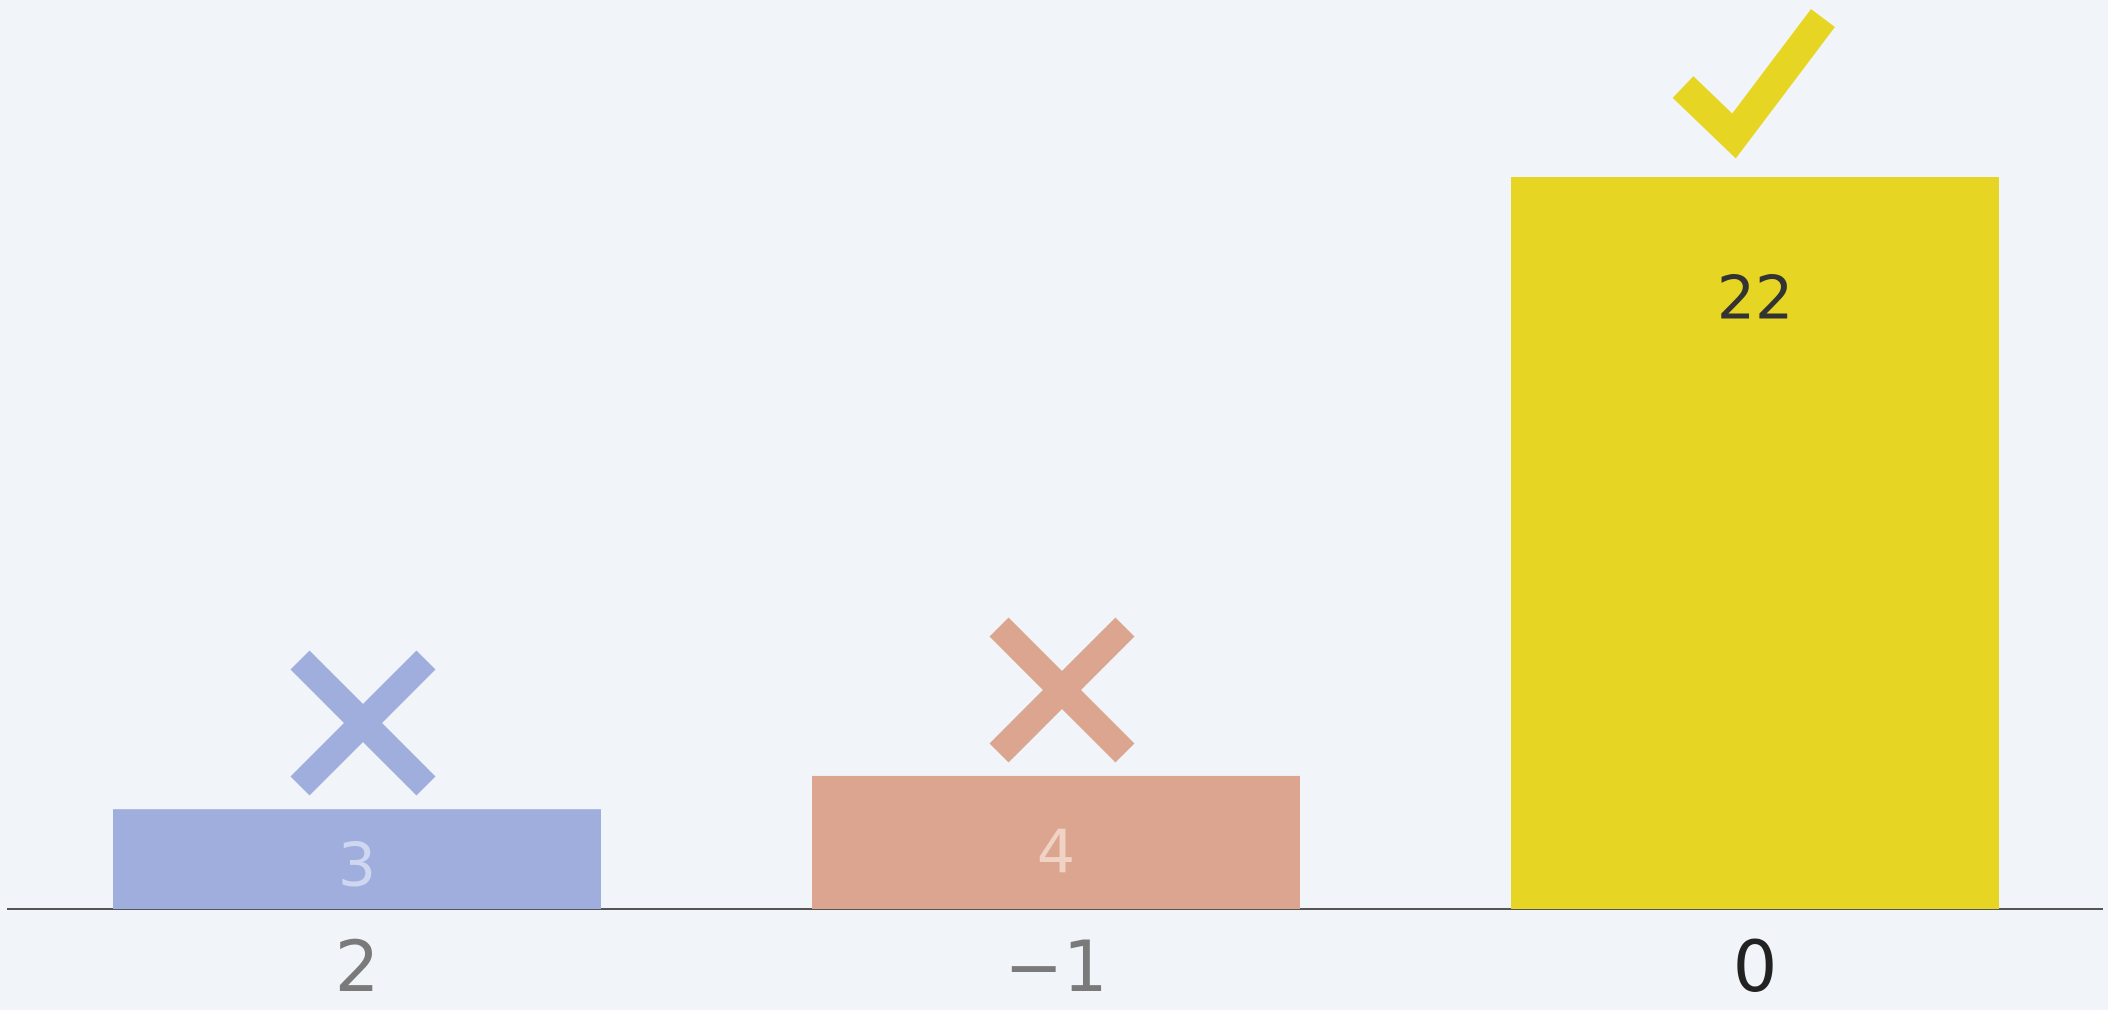 Image resolution: width=2108 pixels, height=1010 pixels. I want to click on x-tick-label: −1, so click(1055, 967).